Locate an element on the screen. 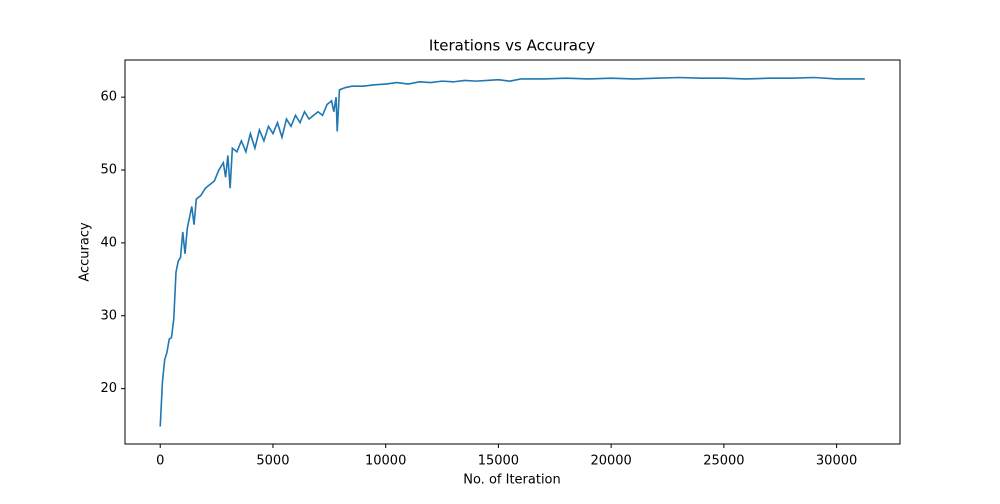  x-tick-label: 0 is located at coordinates (160, 461).